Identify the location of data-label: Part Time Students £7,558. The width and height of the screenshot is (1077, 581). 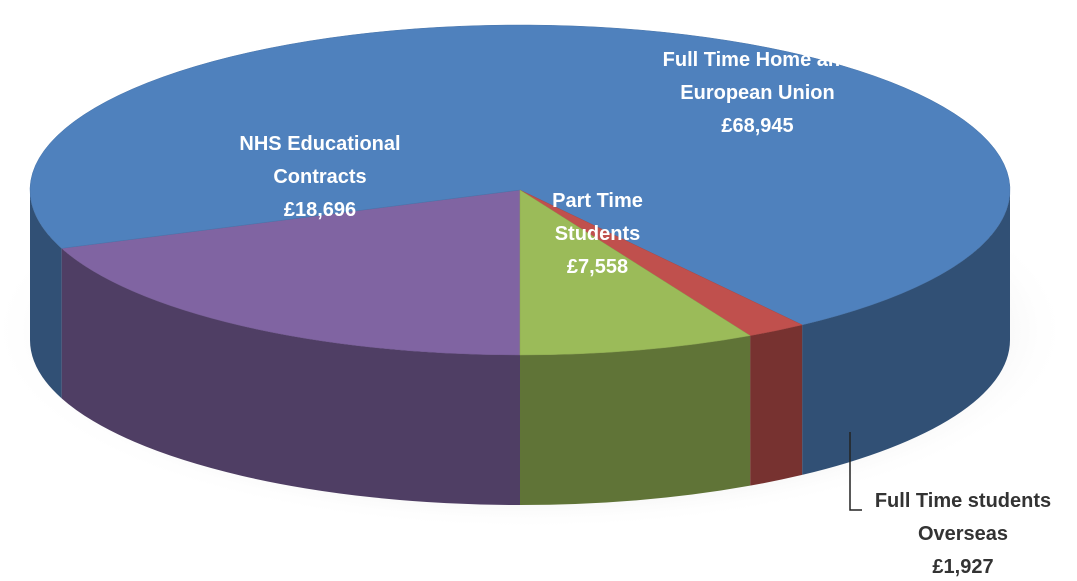
(597, 234).